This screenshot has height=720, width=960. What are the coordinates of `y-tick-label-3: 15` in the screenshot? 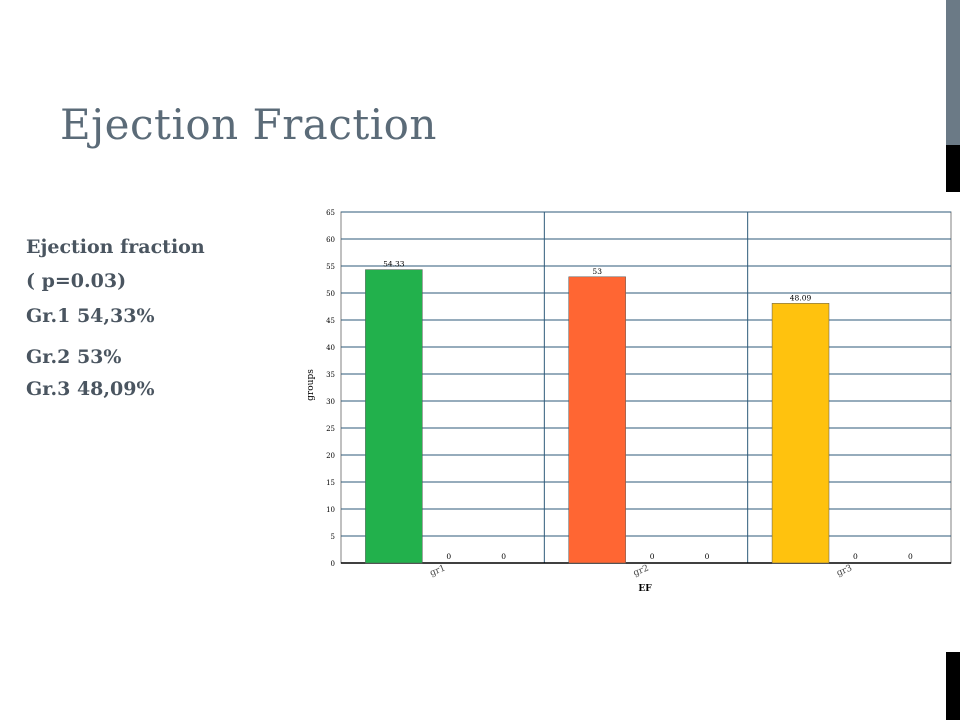 It's located at (330, 483).